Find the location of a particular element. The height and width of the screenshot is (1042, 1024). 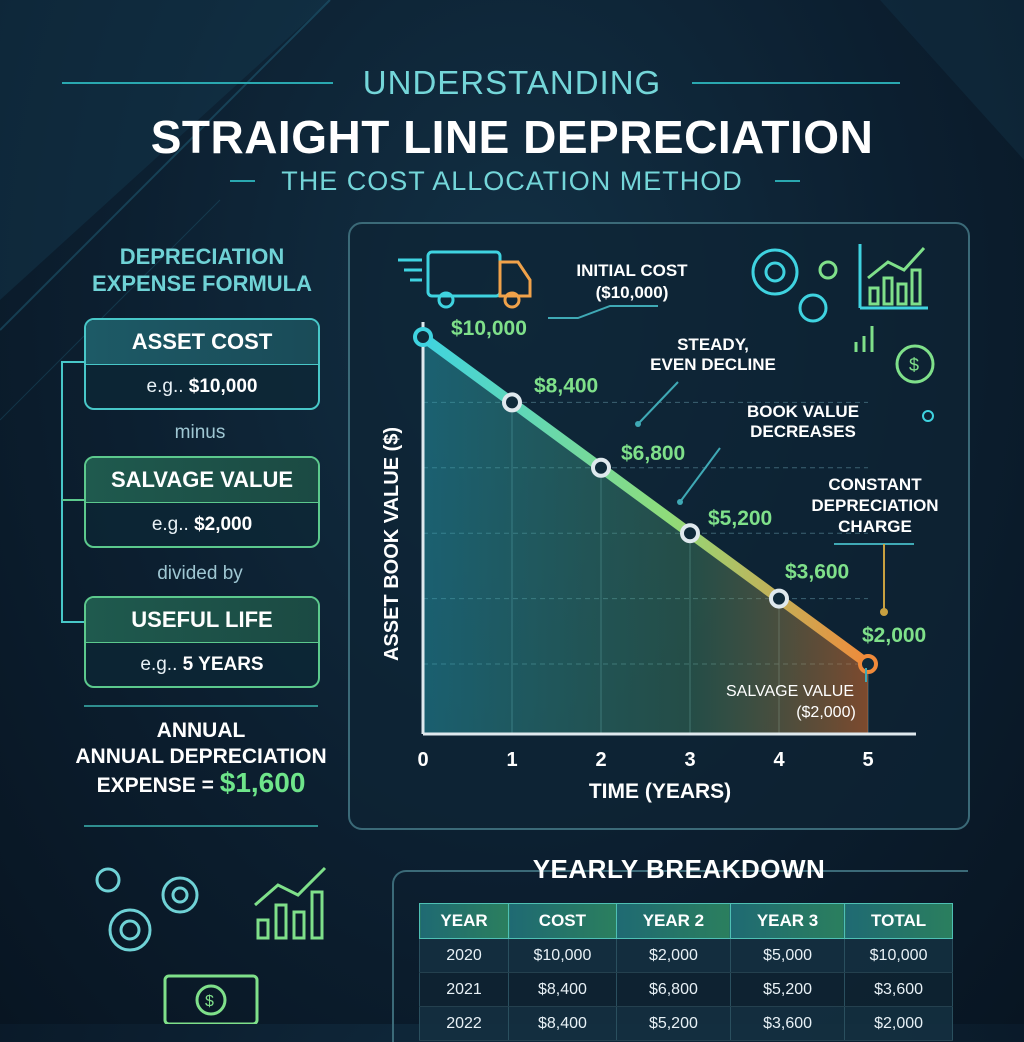

column-header: COST is located at coordinates (562, 921).